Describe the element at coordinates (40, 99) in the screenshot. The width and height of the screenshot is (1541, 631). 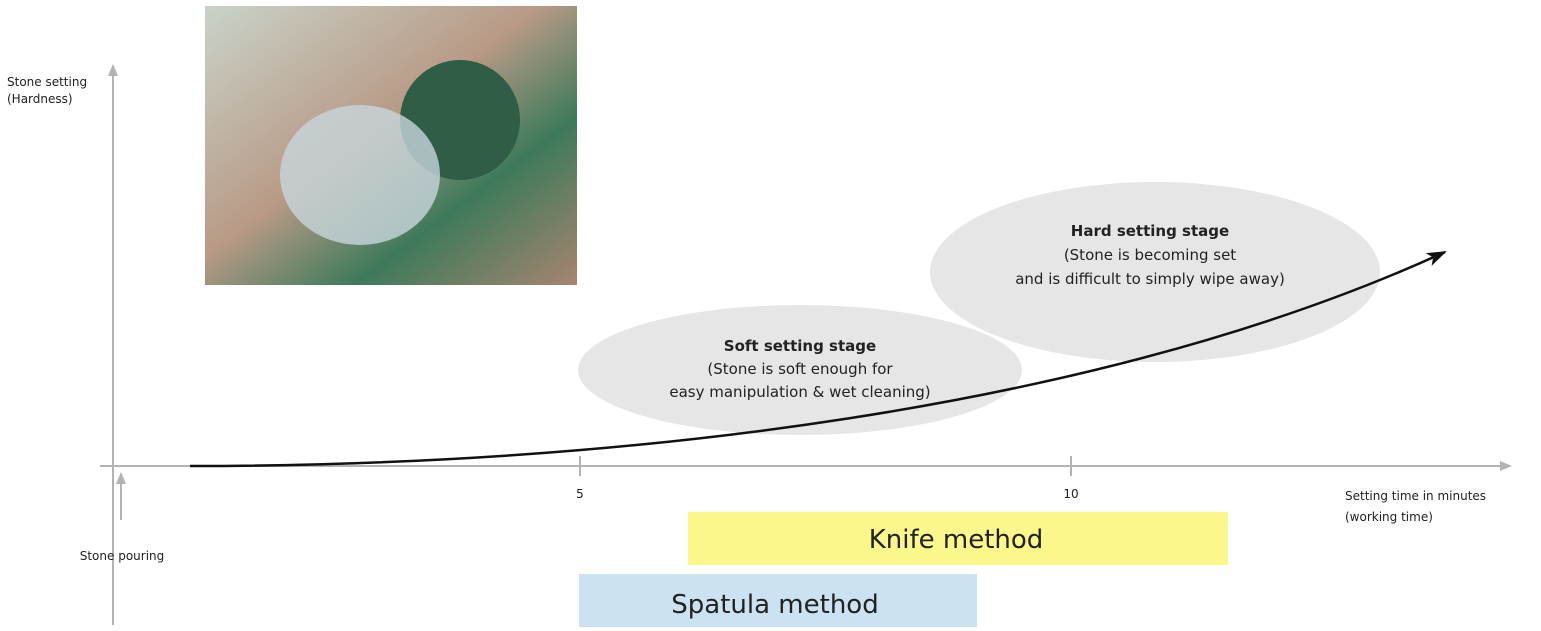
I see `y-axis-label: (Hardness)` at that location.